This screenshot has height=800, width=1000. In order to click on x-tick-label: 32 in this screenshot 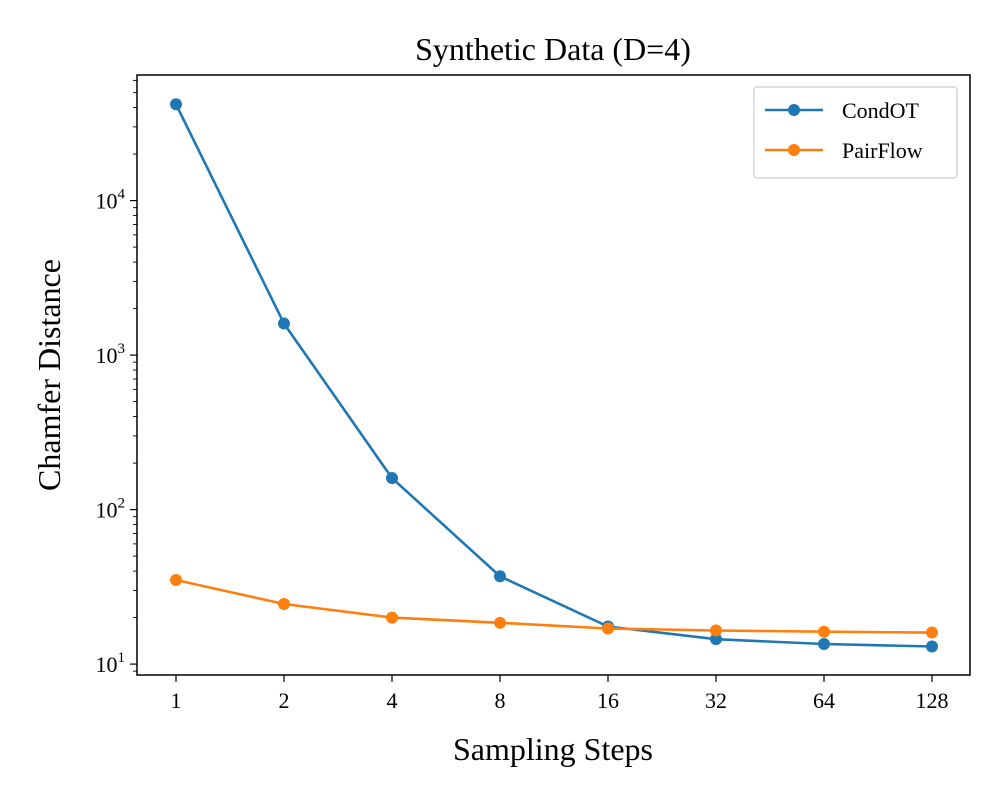, I will do `click(716, 700)`.